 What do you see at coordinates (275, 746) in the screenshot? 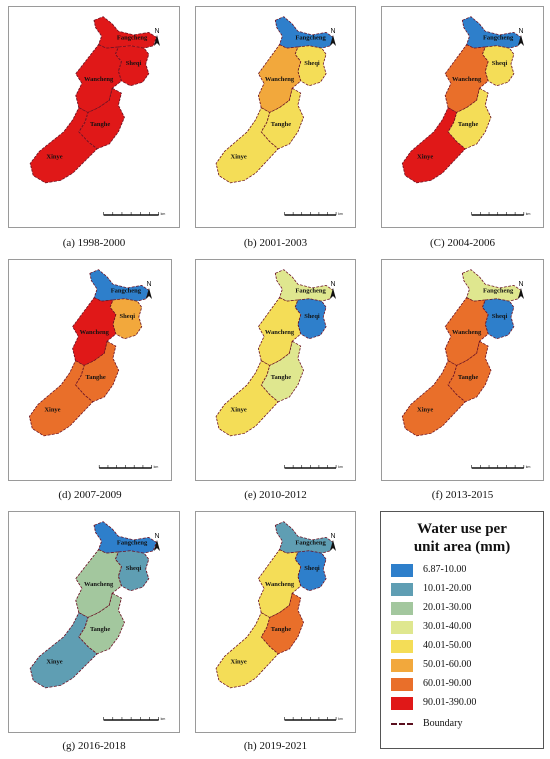
I see `panel-caption: (h) 2019-2021` at bounding box center [275, 746].